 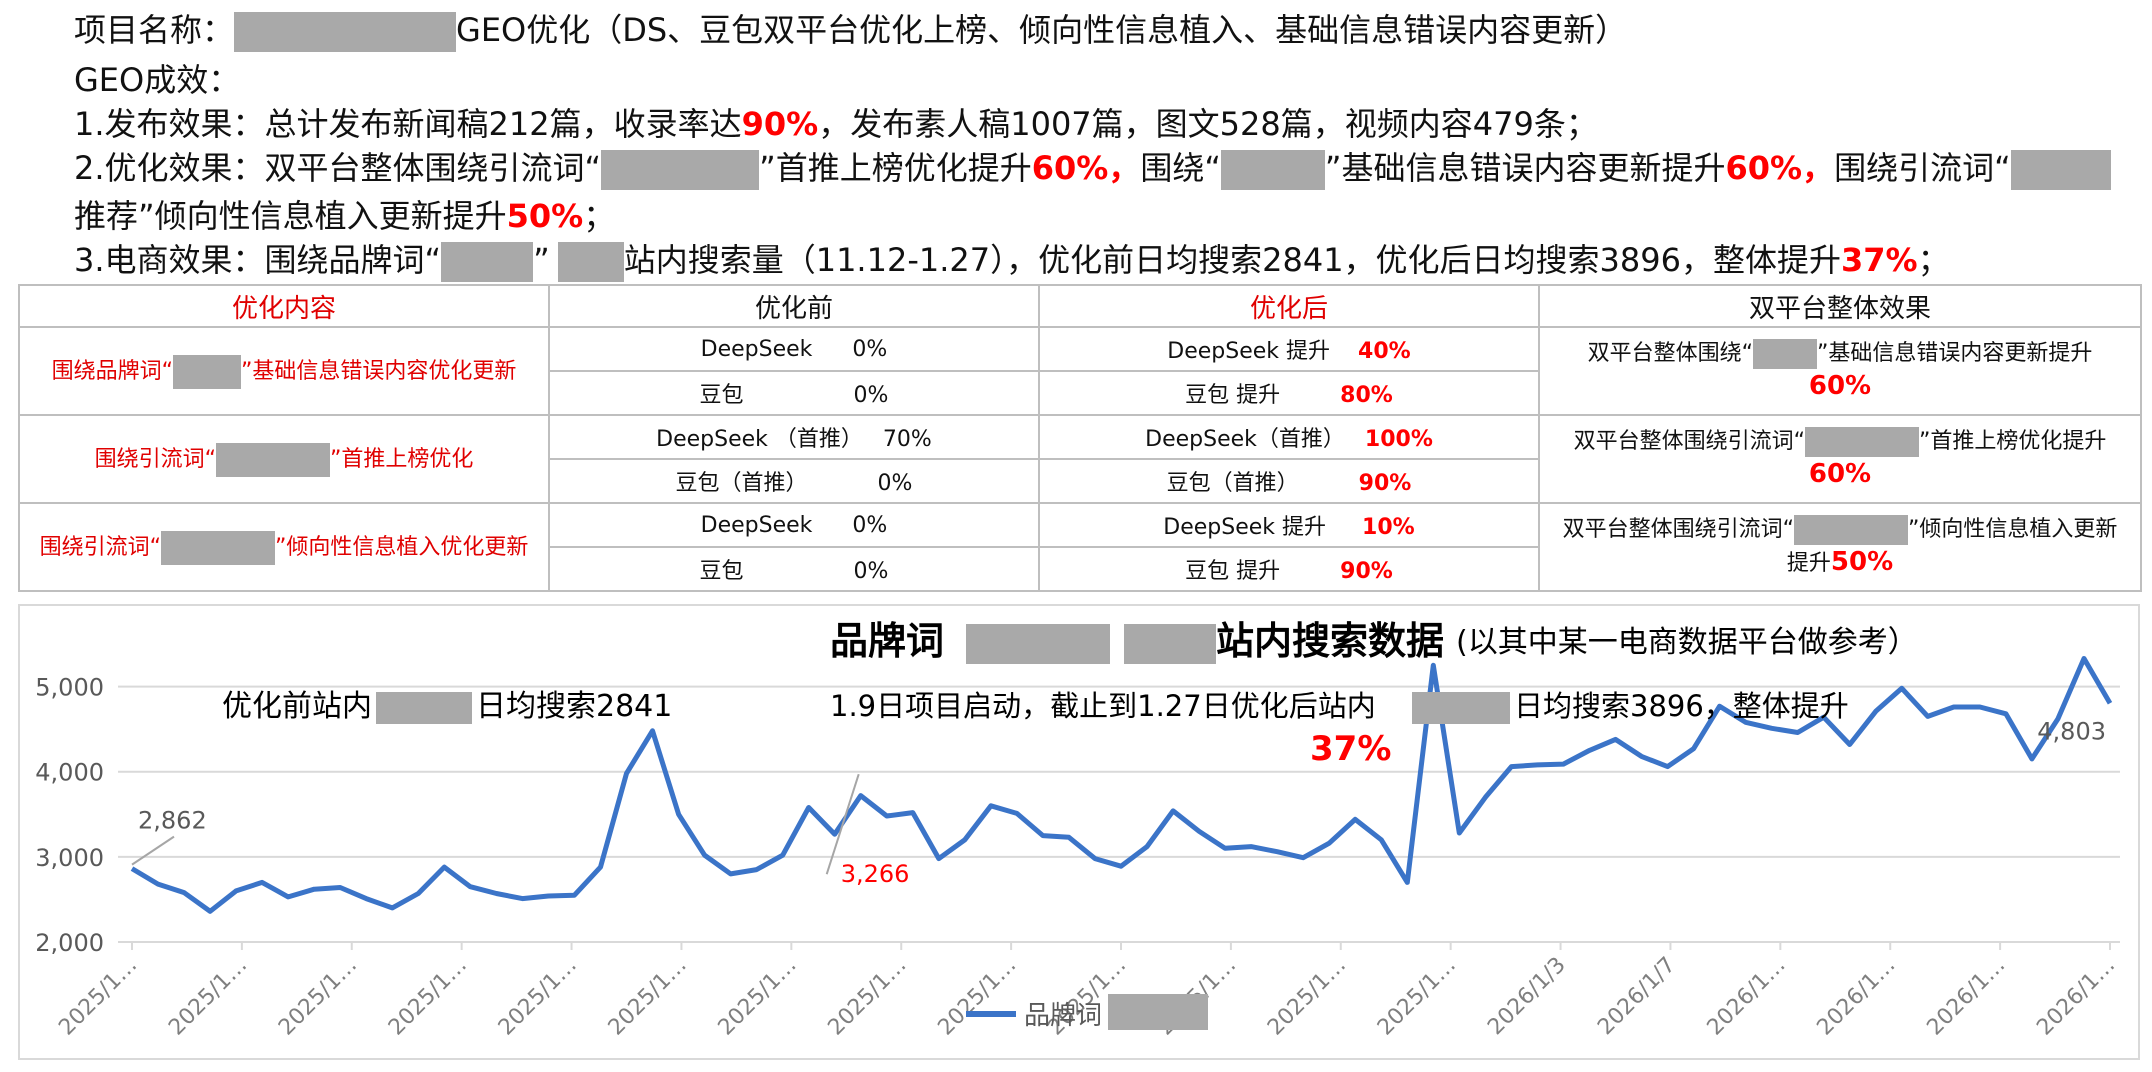 What do you see at coordinates (1687, 642) in the screenshot?
I see `chart-title-c: (以其中某一电商数据平台做参考）` at bounding box center [1687, 642].